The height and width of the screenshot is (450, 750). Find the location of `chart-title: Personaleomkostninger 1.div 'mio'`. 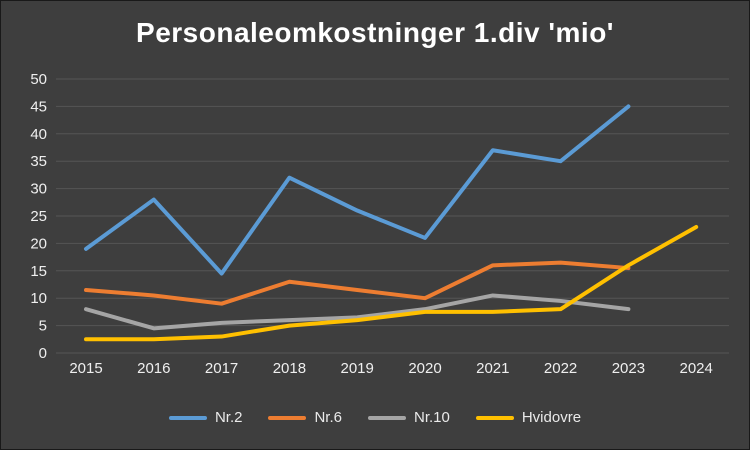

chart-title: Personaleomkostninger 1.div 'mio' is located at coordinates (375, 32).